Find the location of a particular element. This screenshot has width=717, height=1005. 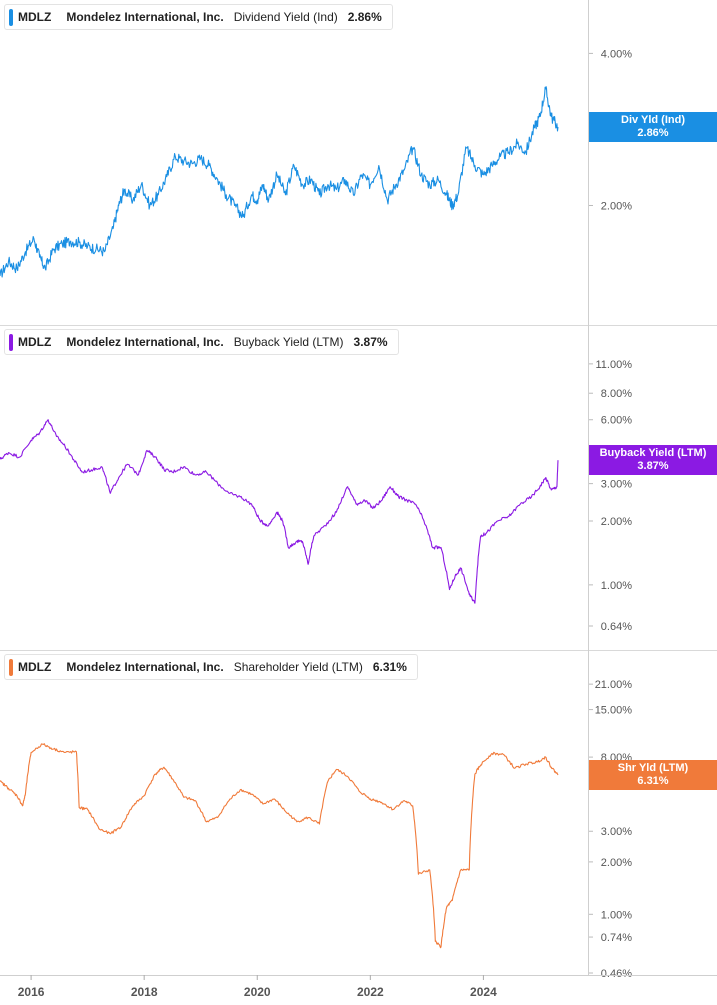

y-tick-label: 0.64% is located at coordinates (616, 627).